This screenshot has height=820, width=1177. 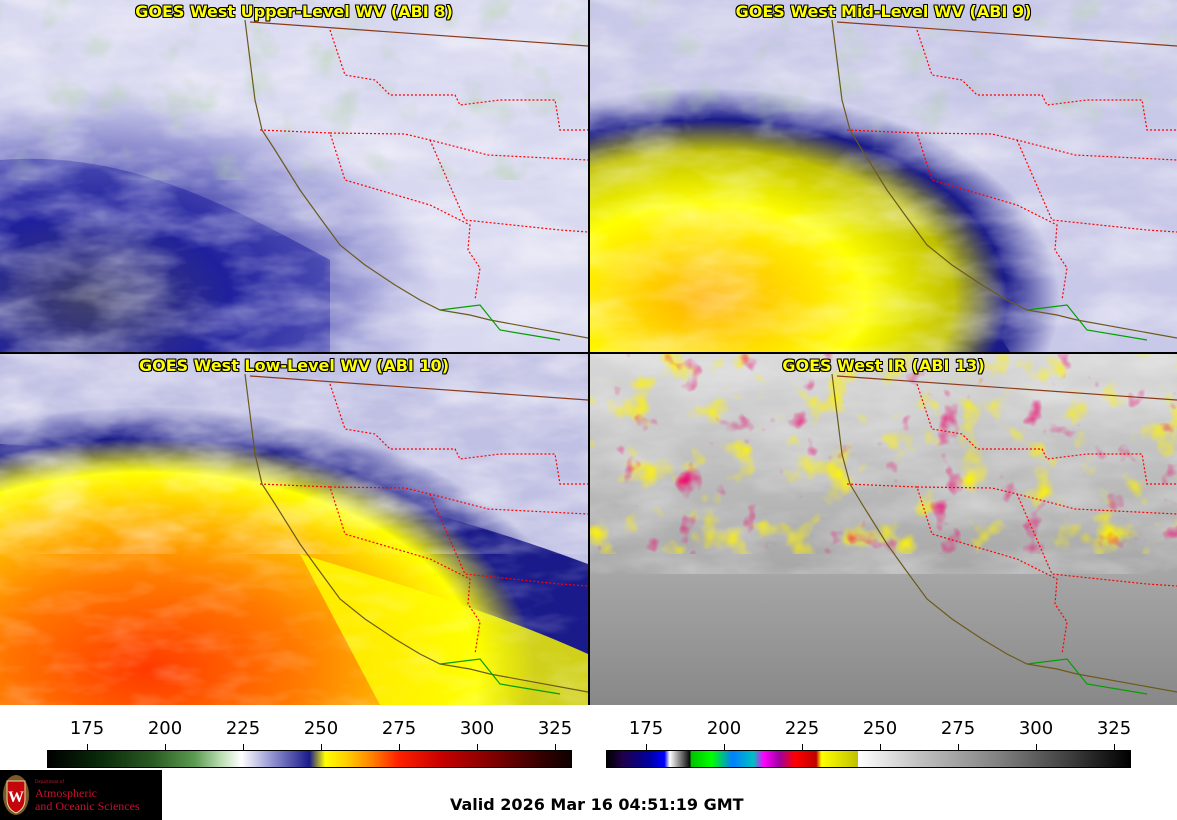 I want to click on uw-crest-icon: W, so click(x=16, y=795).